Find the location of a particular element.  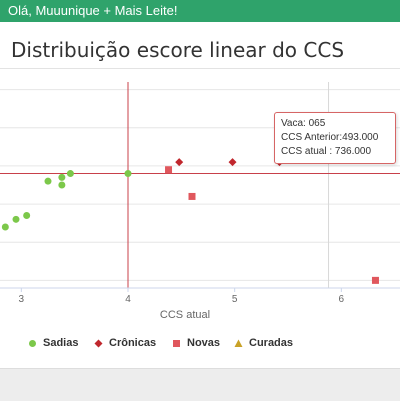

tooltip-vaca: Vaca: 065 is located at coordinates (303, 123).